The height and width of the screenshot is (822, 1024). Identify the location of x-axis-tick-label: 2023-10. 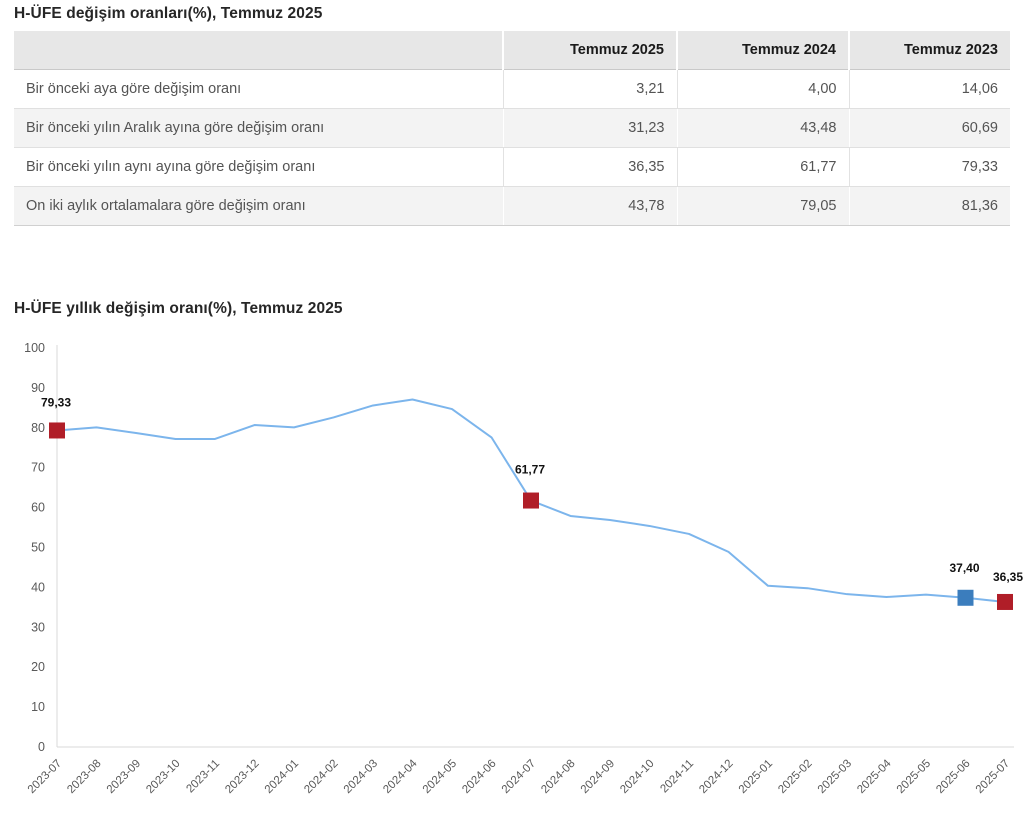
(163, 777).